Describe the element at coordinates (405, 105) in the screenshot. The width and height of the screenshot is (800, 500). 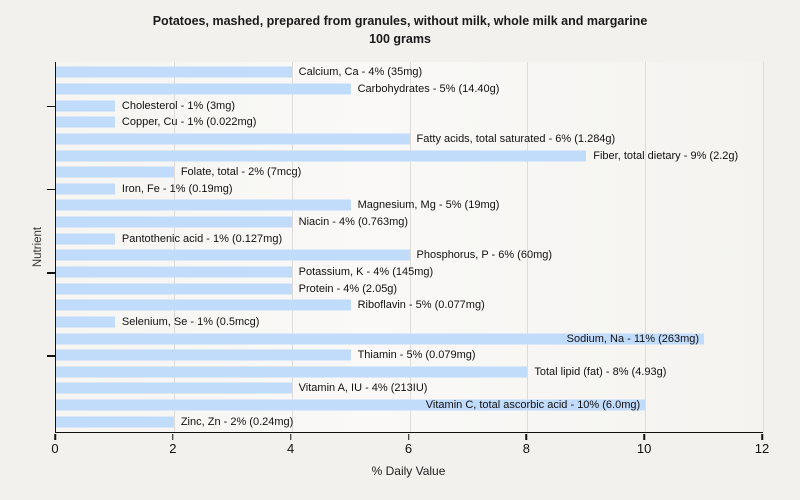
I see `bar-row: Cholesterol - 1% (3mg)` at that location.